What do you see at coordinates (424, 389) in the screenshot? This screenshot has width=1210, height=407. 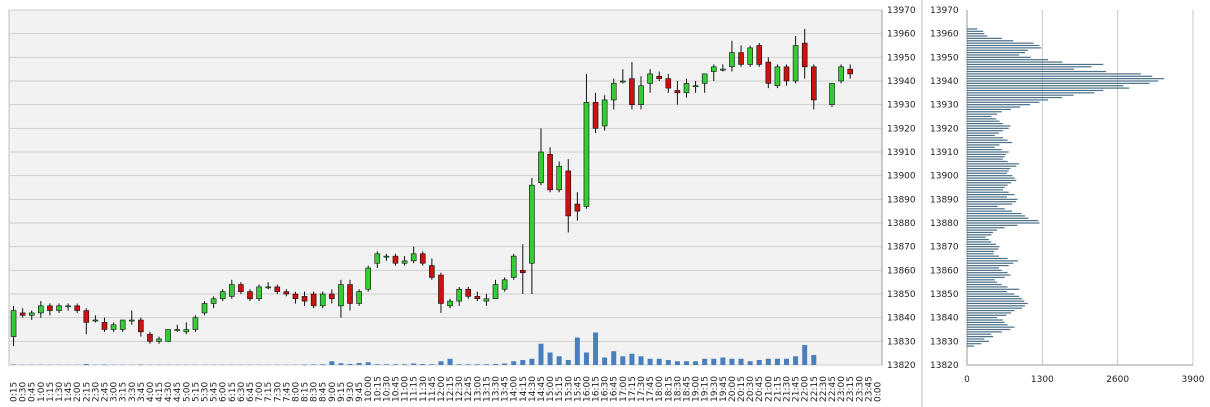 I see `time-tick-label: 11:30` at bounding box center [424, 389].